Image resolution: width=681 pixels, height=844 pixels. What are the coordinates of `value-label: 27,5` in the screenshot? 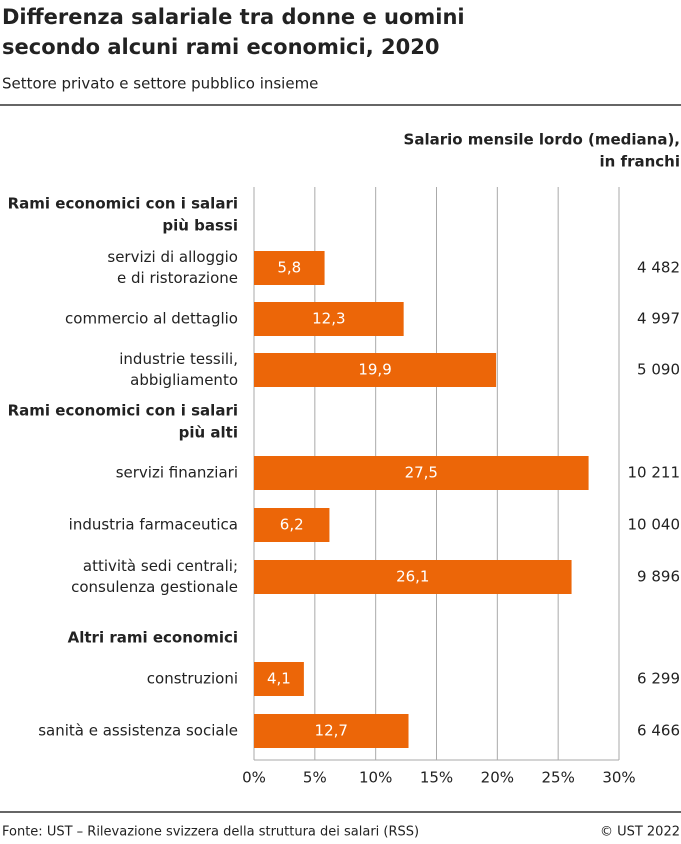 It's located at (421, 473).